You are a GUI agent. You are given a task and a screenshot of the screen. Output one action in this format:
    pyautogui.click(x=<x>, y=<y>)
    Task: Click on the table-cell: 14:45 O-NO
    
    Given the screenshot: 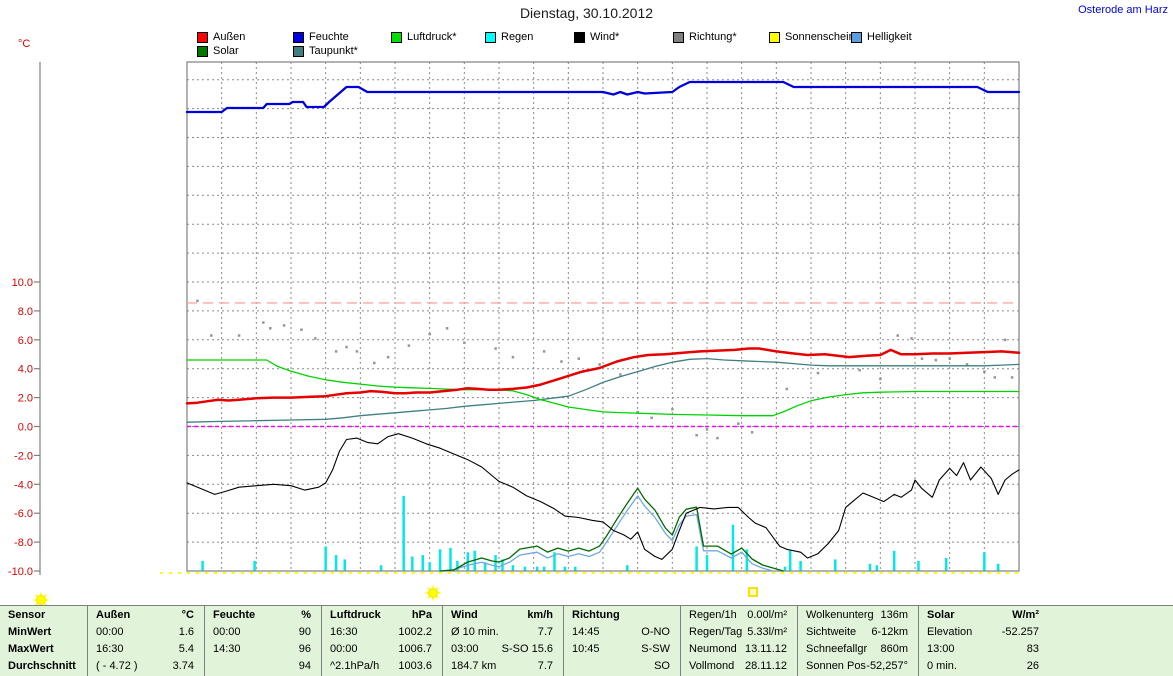 What is the action you would take?
    pyautogui.click(x=622, y=632)
    